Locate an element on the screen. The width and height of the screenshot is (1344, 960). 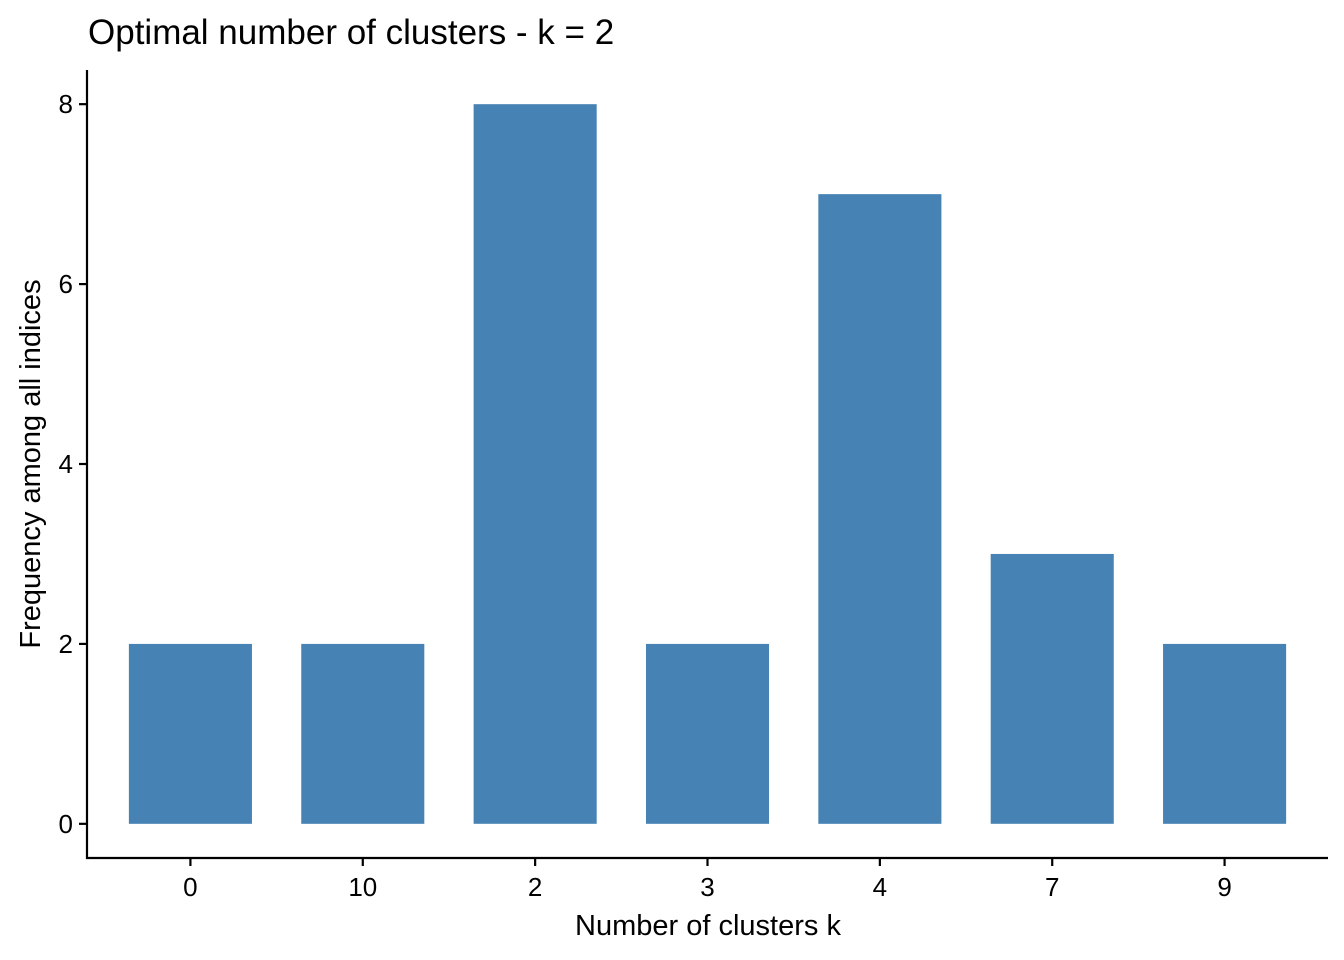
x-tick-label: 2 is located at coordinates (535, 887).